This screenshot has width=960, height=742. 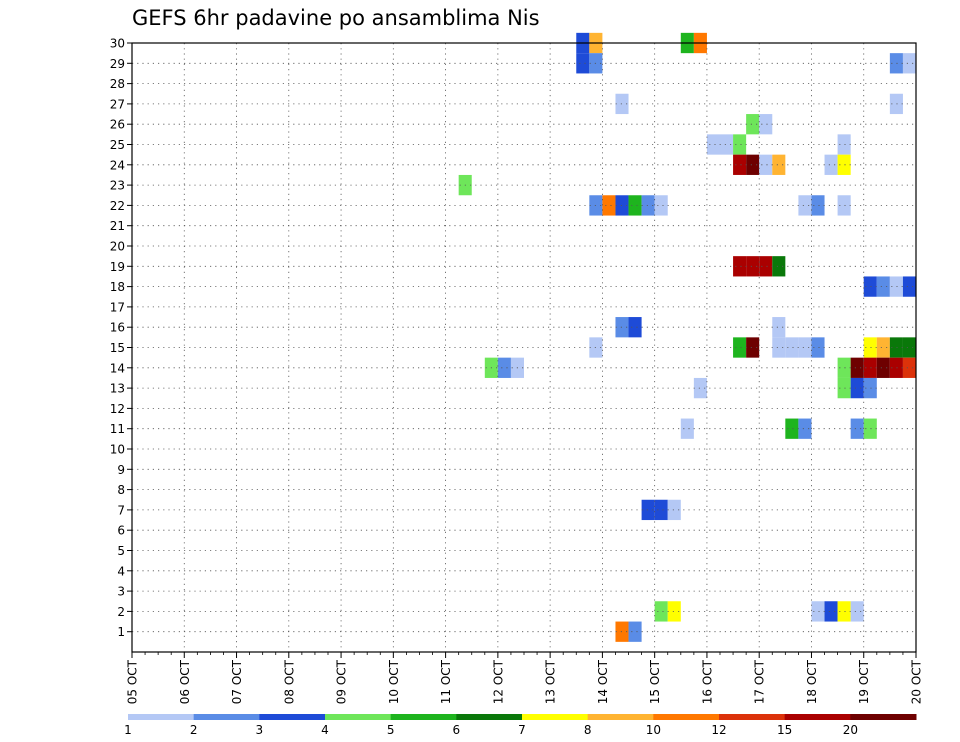 I want to click on x-tick-label: 11 OCT, so click(x=446, y=681).